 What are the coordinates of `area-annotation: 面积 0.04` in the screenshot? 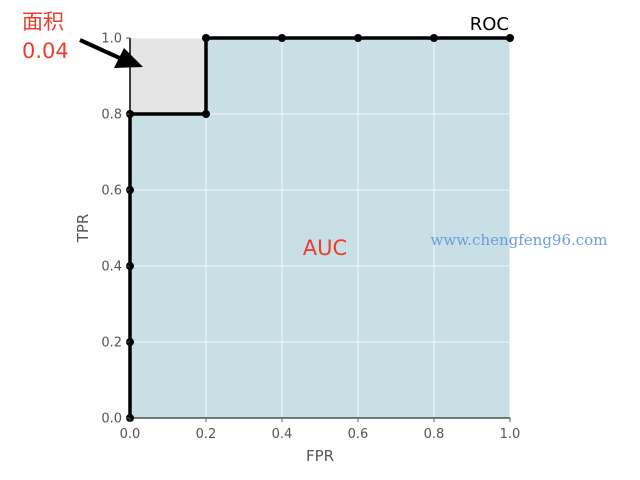 It's located at (82, 39).